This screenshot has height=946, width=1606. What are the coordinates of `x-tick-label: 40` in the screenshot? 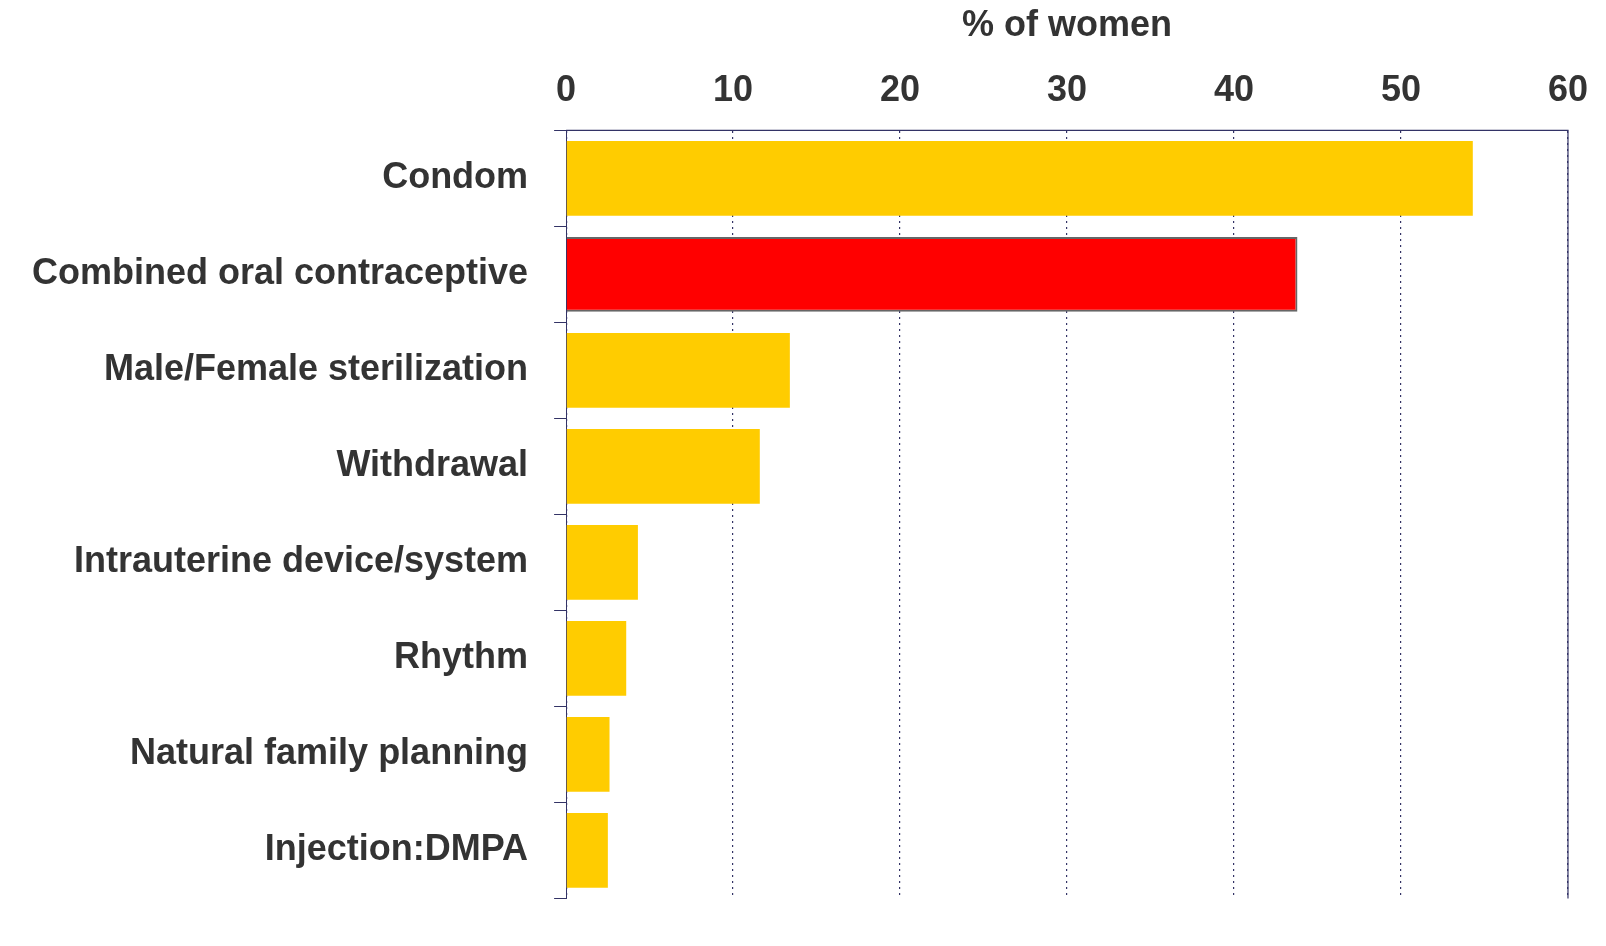 It's located at (1234, 88).